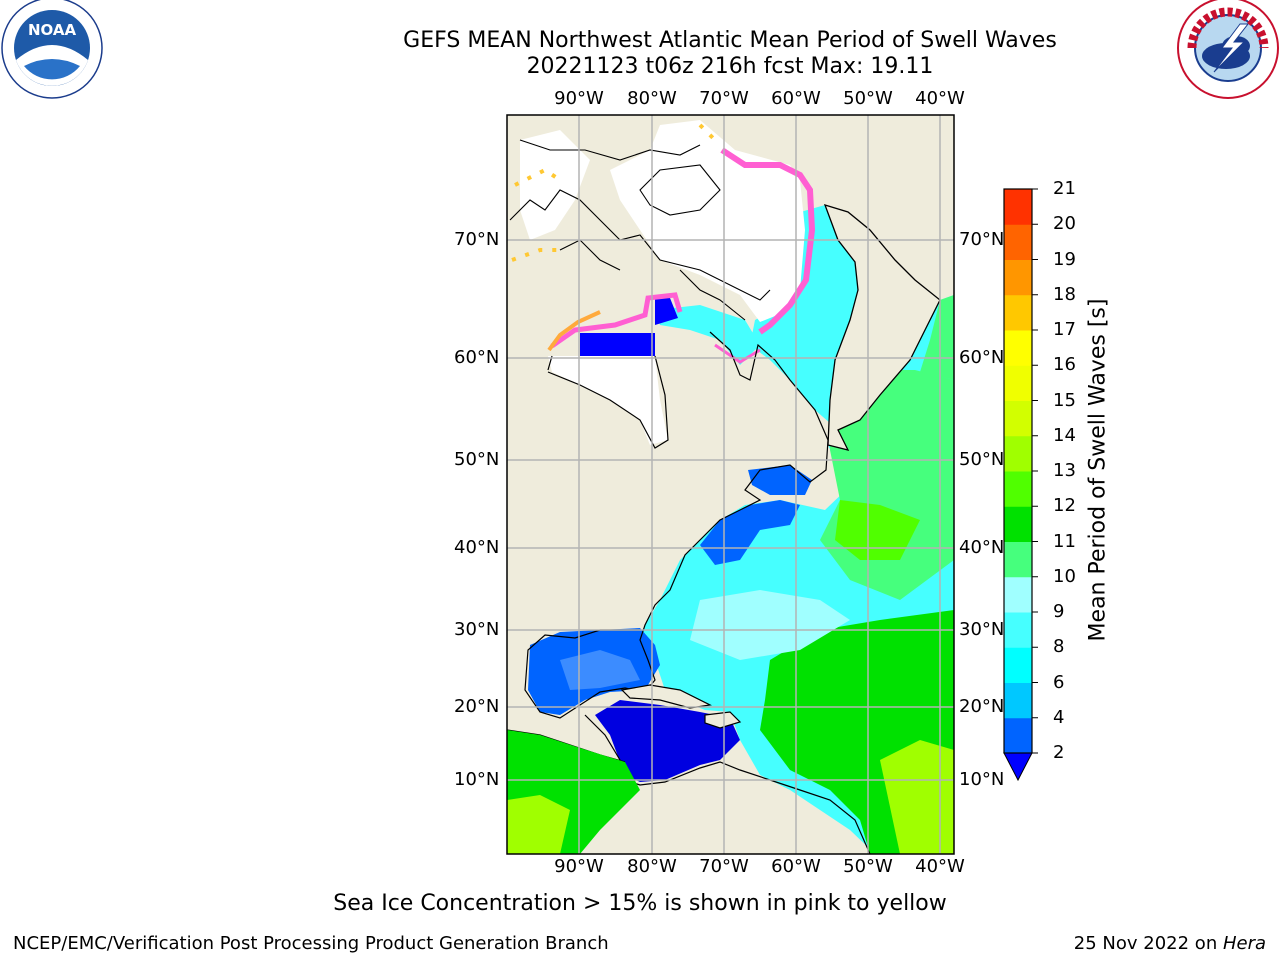  What do you see at coordinates (982, 547) in the screenshot?
I see `lat-label-right-40n: 40°N` at bounding box center [982, 547].